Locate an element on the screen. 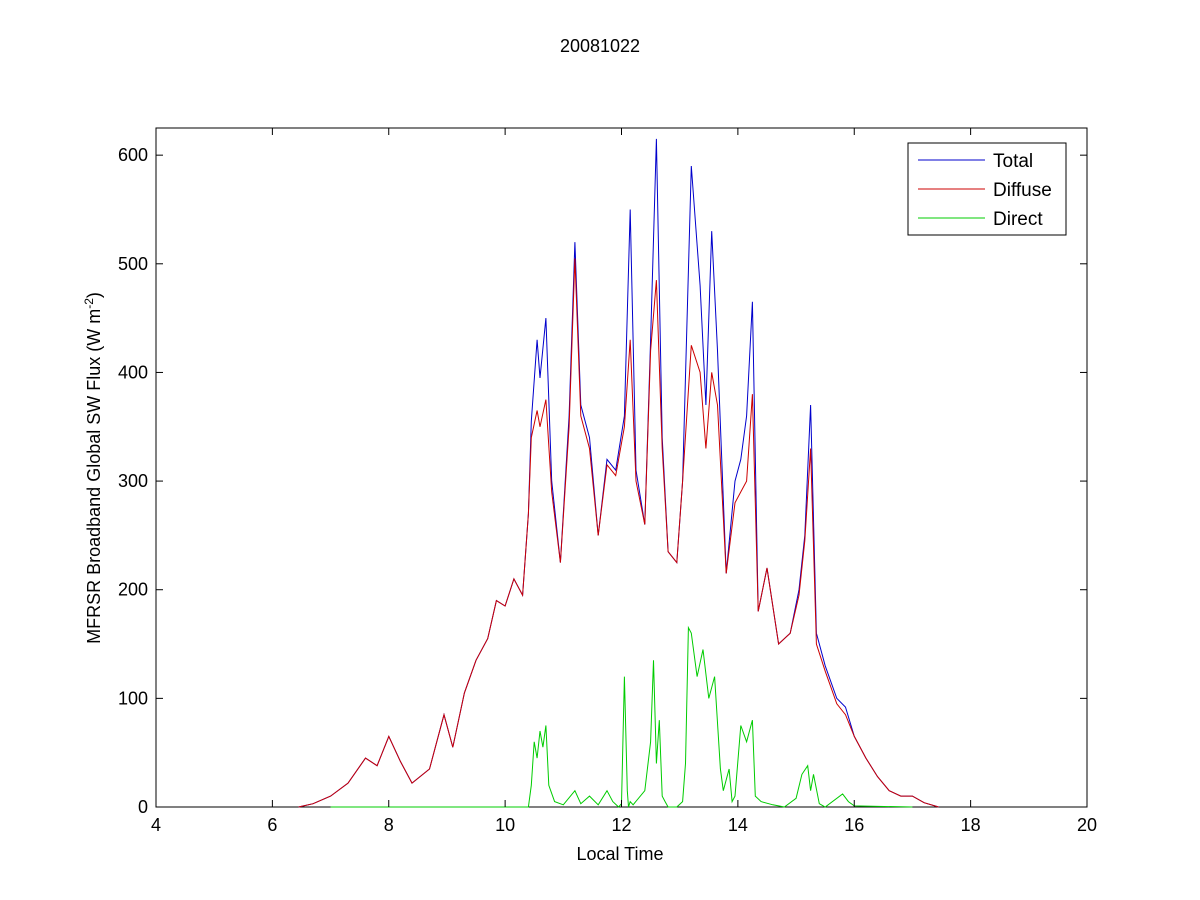 The height and width of the screenshot is (900, 1200). y-tick-label: 0 is located at coordinates (143, 807).